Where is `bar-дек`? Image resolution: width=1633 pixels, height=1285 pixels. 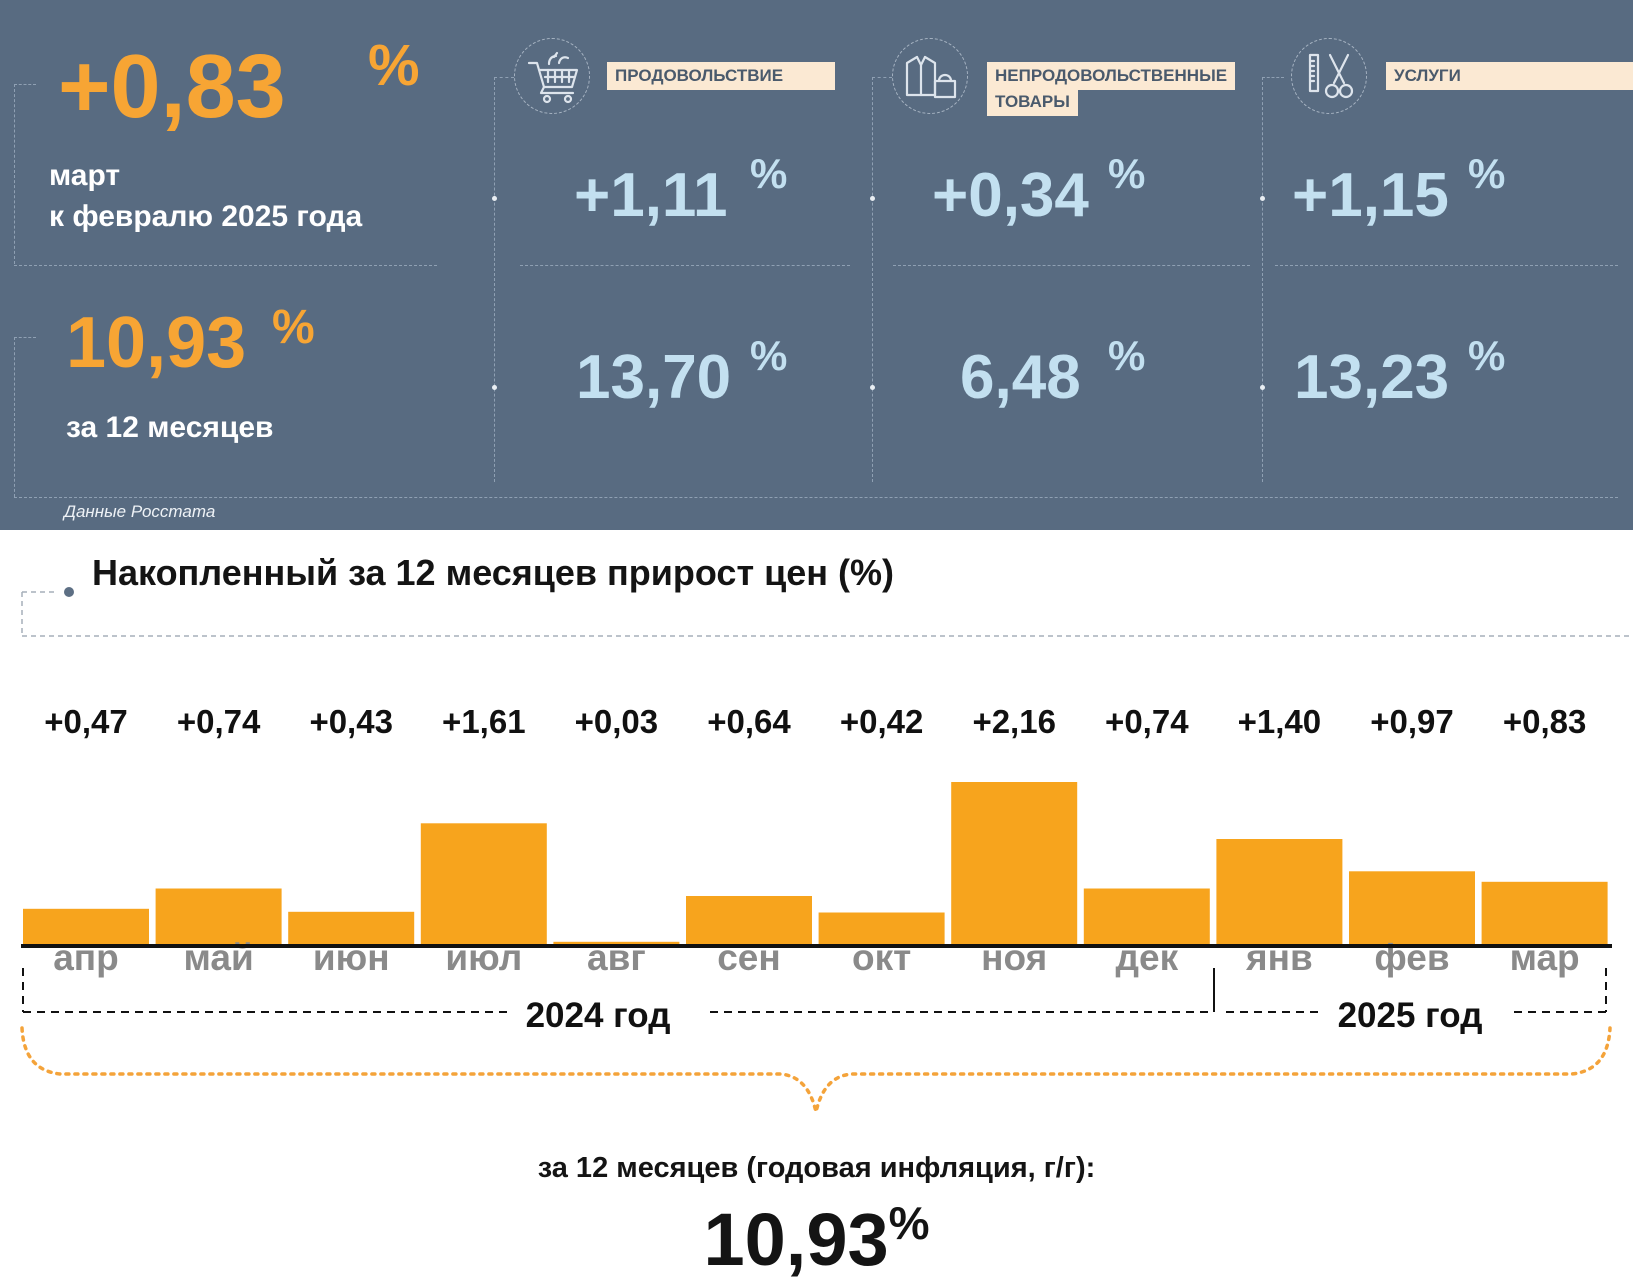
bar-дек is located at coordinates (1146, 916).